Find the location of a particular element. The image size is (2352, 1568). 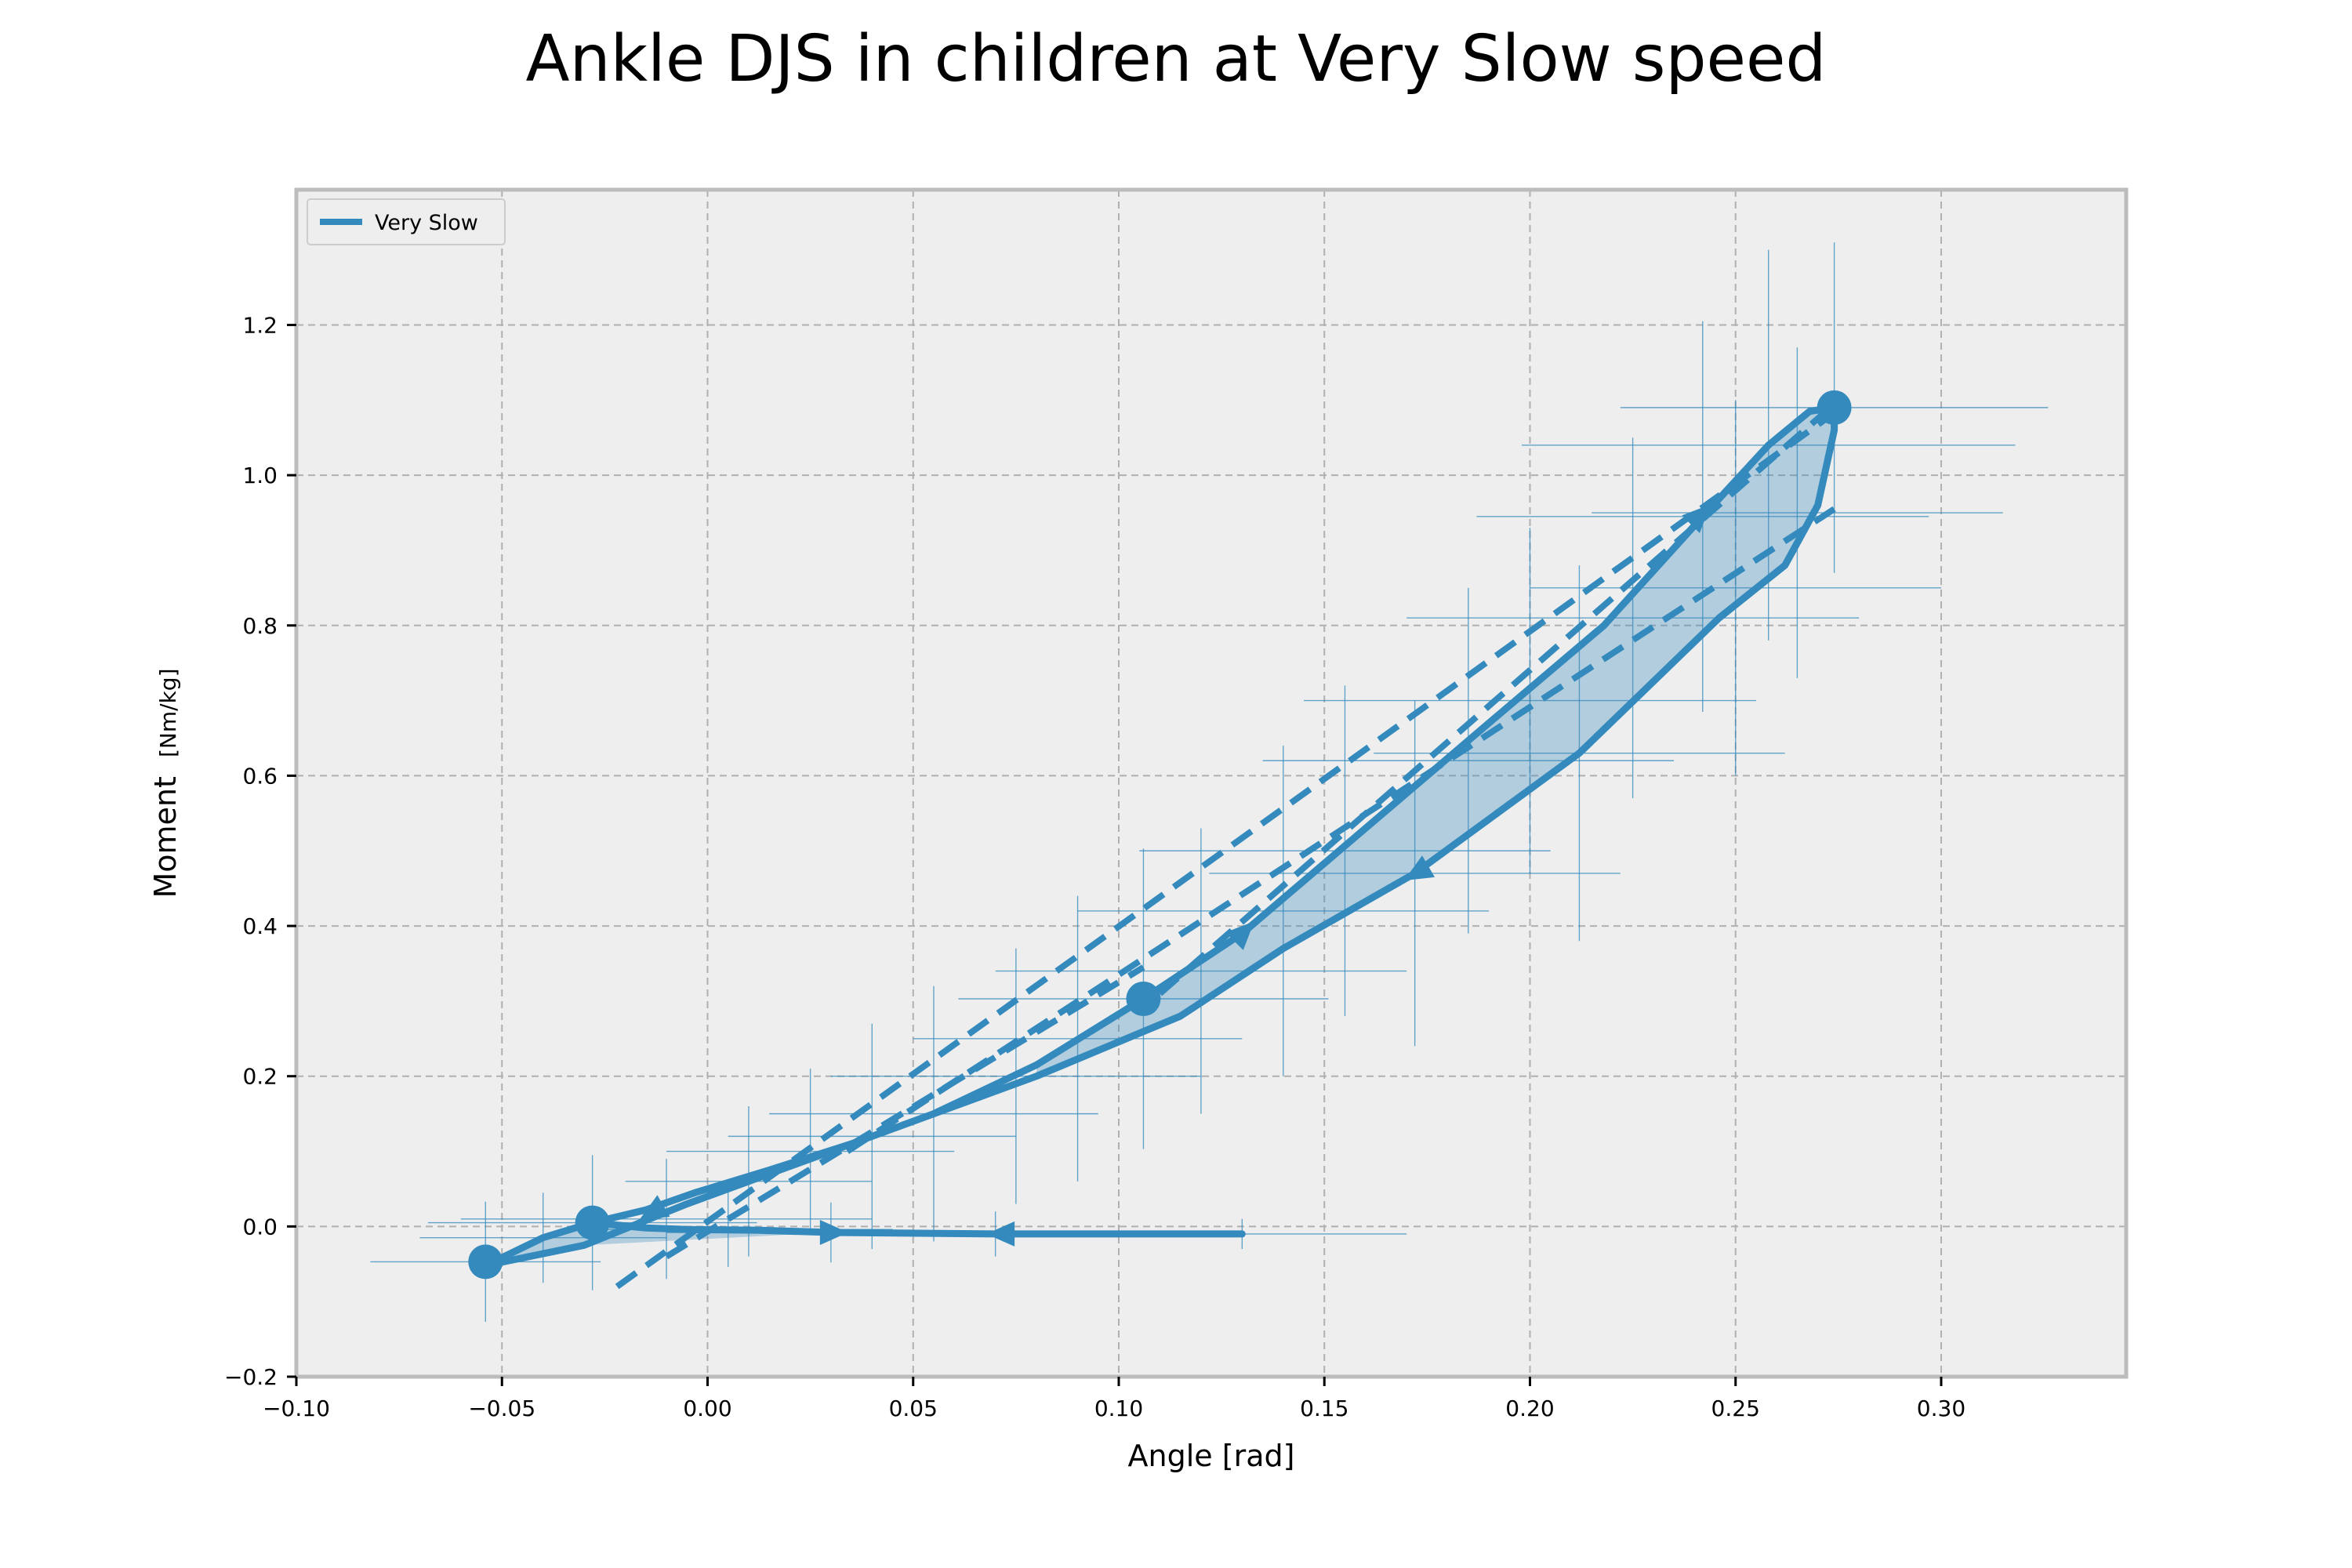

x-tick-label: −0.05 is located at coordinates (502, 1408).